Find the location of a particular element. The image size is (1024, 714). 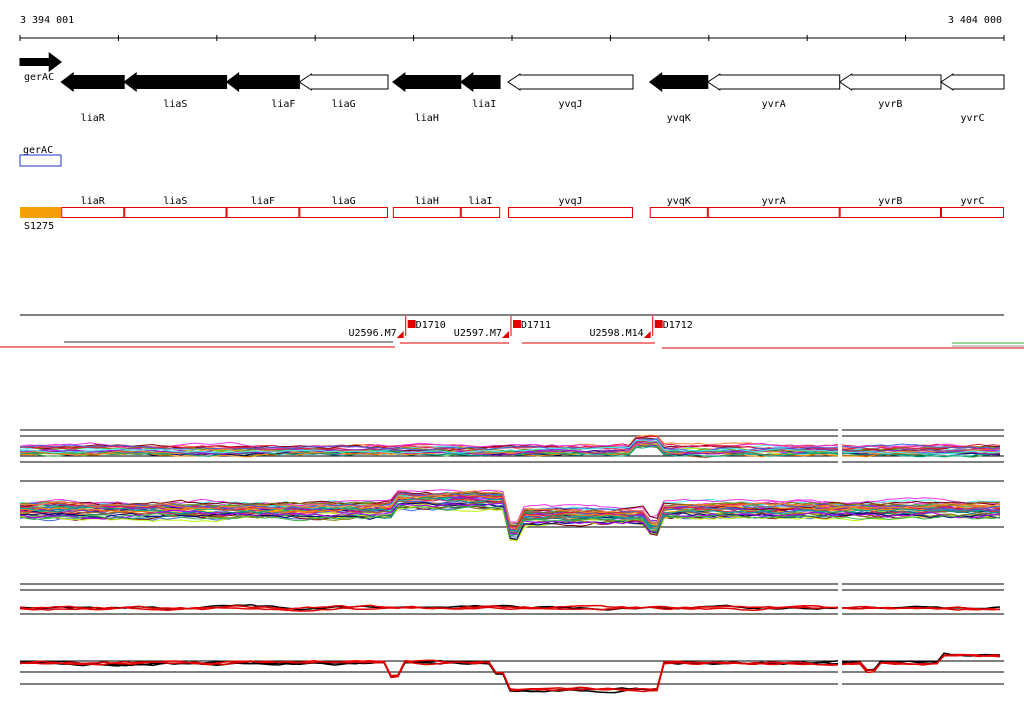

gene-label-gerAC: gerAC is located at coordinates (39, 77).